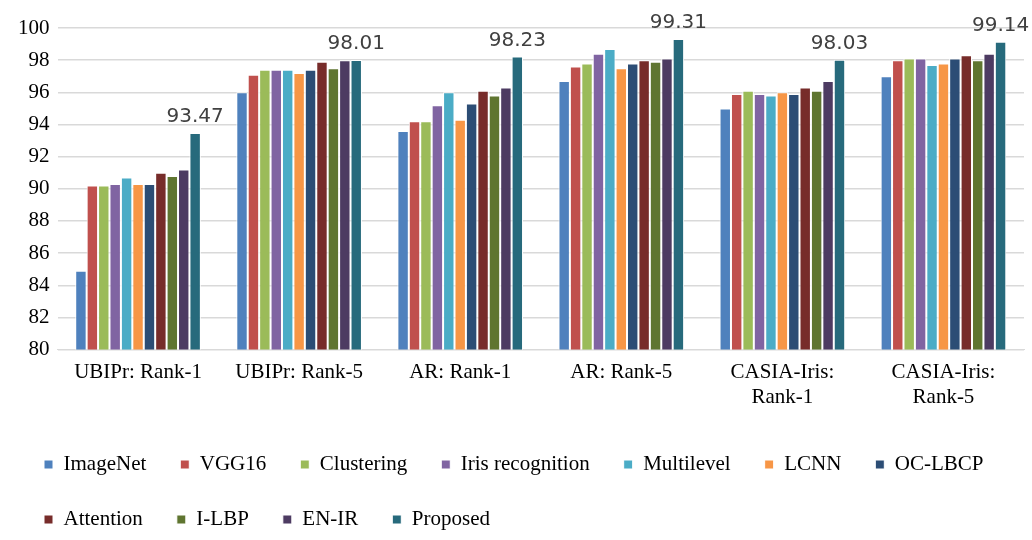  Describe the element at coordinates (39, 123) in the screenshot. I see `y-tick-label: 94` at that location.